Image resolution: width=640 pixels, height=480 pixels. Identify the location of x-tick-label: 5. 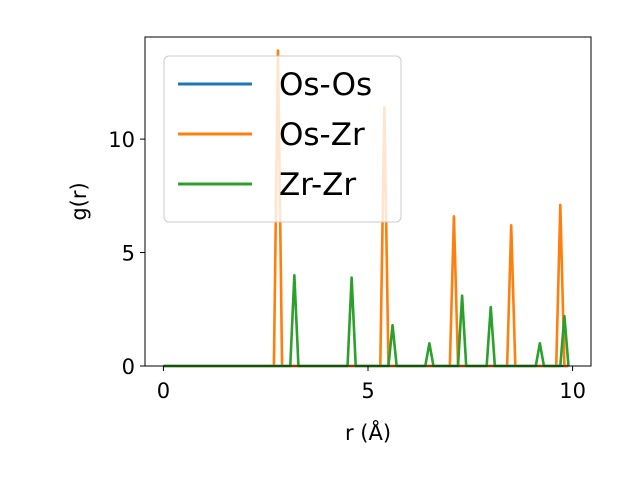
(367, 391).